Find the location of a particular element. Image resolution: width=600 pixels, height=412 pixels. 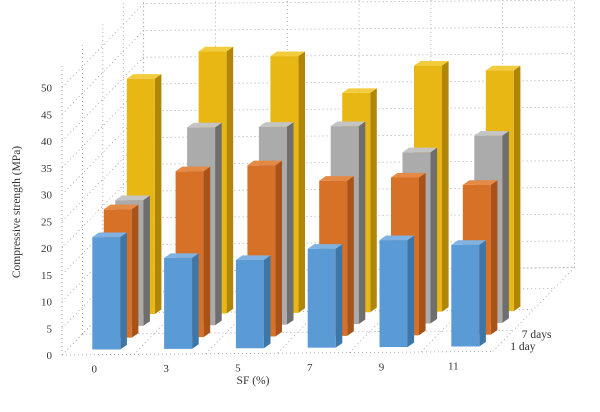

x-tick-9: 9 is located at coordinates (382, 367).